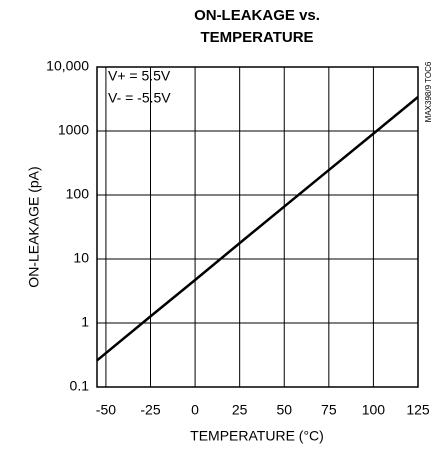  Describe the element at coordinates (284, 410) in the screenshot. I see `x-tick-label: 50` at that location.